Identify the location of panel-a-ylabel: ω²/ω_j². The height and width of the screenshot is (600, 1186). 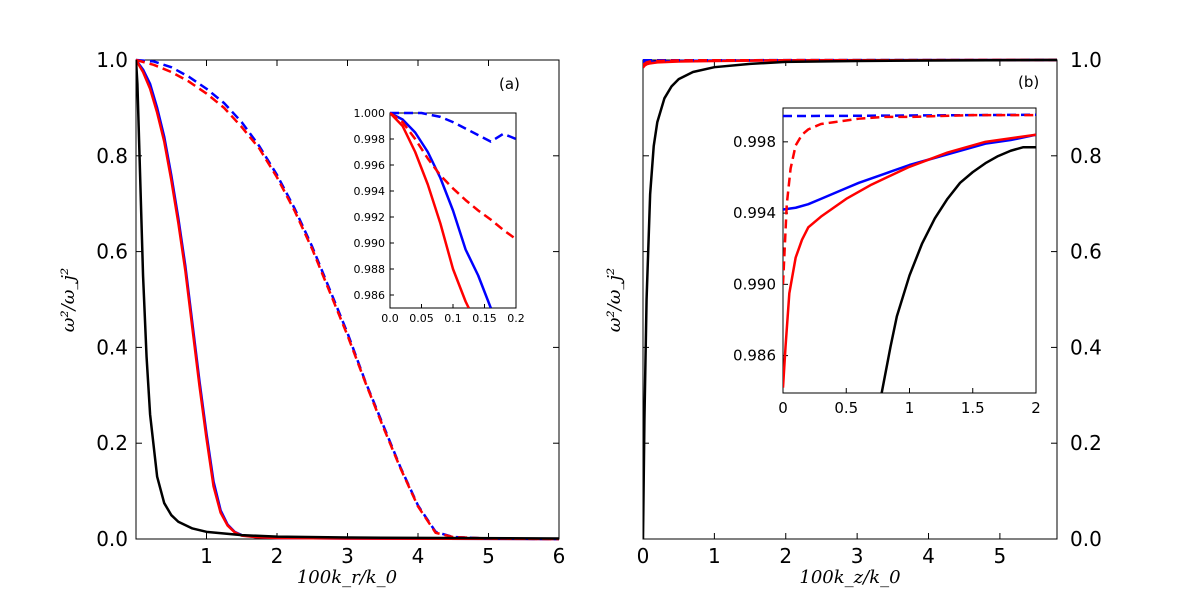
(68, 300).